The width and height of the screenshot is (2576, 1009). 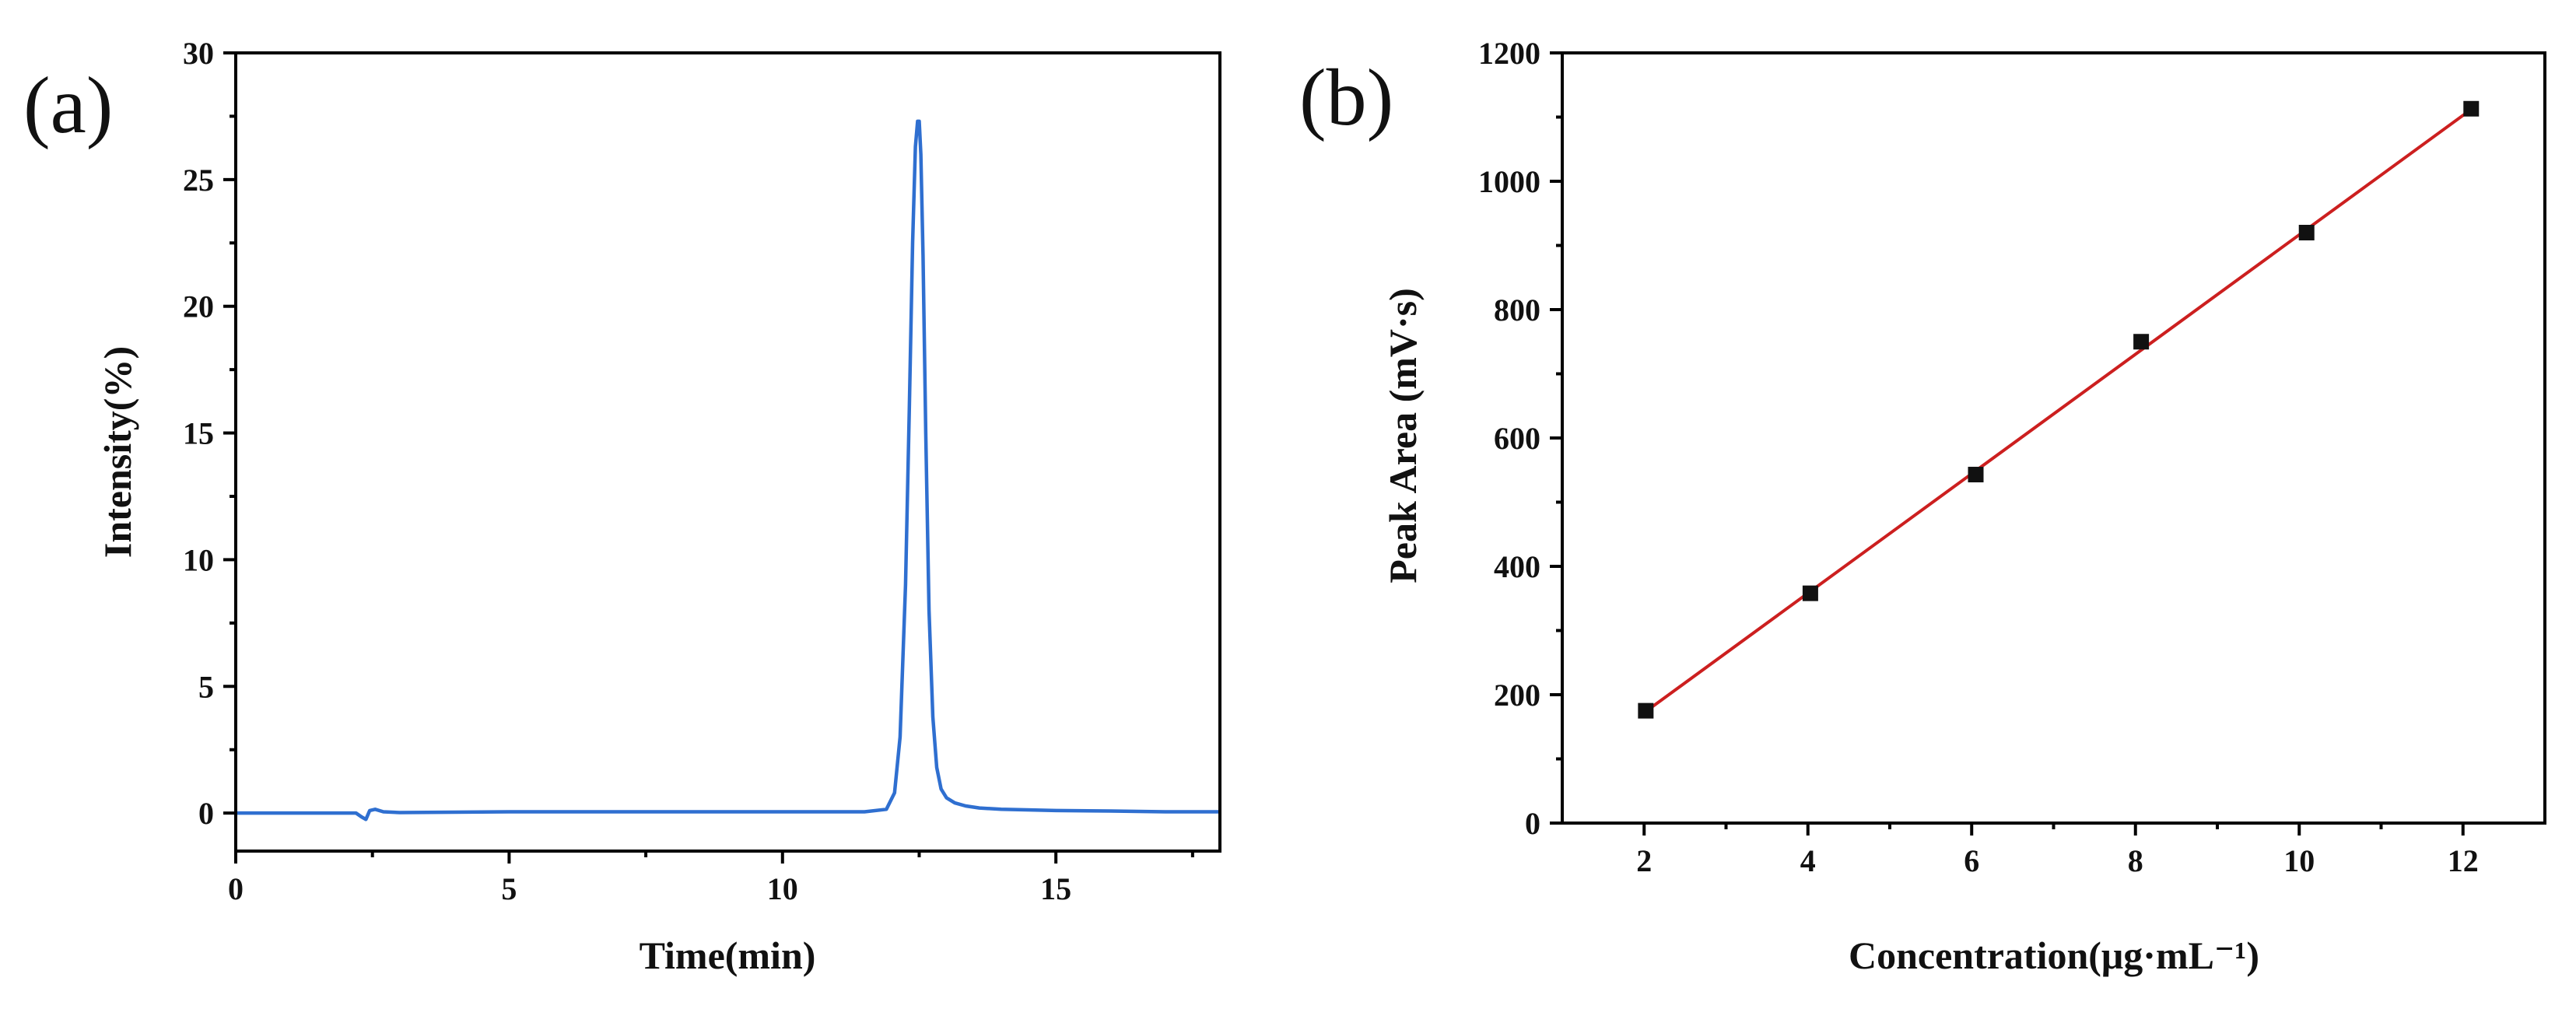 What do you see at coordinates (509, 888) in the screenshot?
I see `x-tick-label: 5` at bounding box center [509, 888].